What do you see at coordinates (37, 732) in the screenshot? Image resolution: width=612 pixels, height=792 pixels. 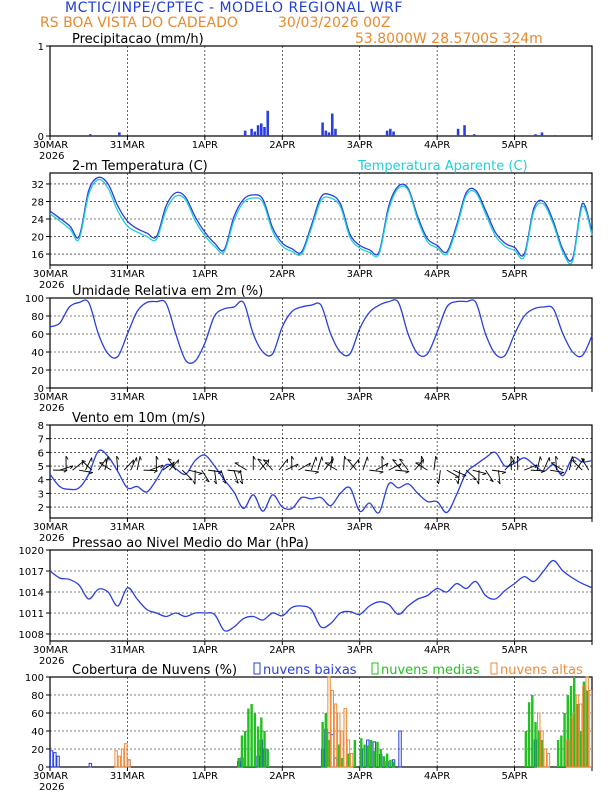 I see `y-tick-label: 40` at bounding box center [37, 732].